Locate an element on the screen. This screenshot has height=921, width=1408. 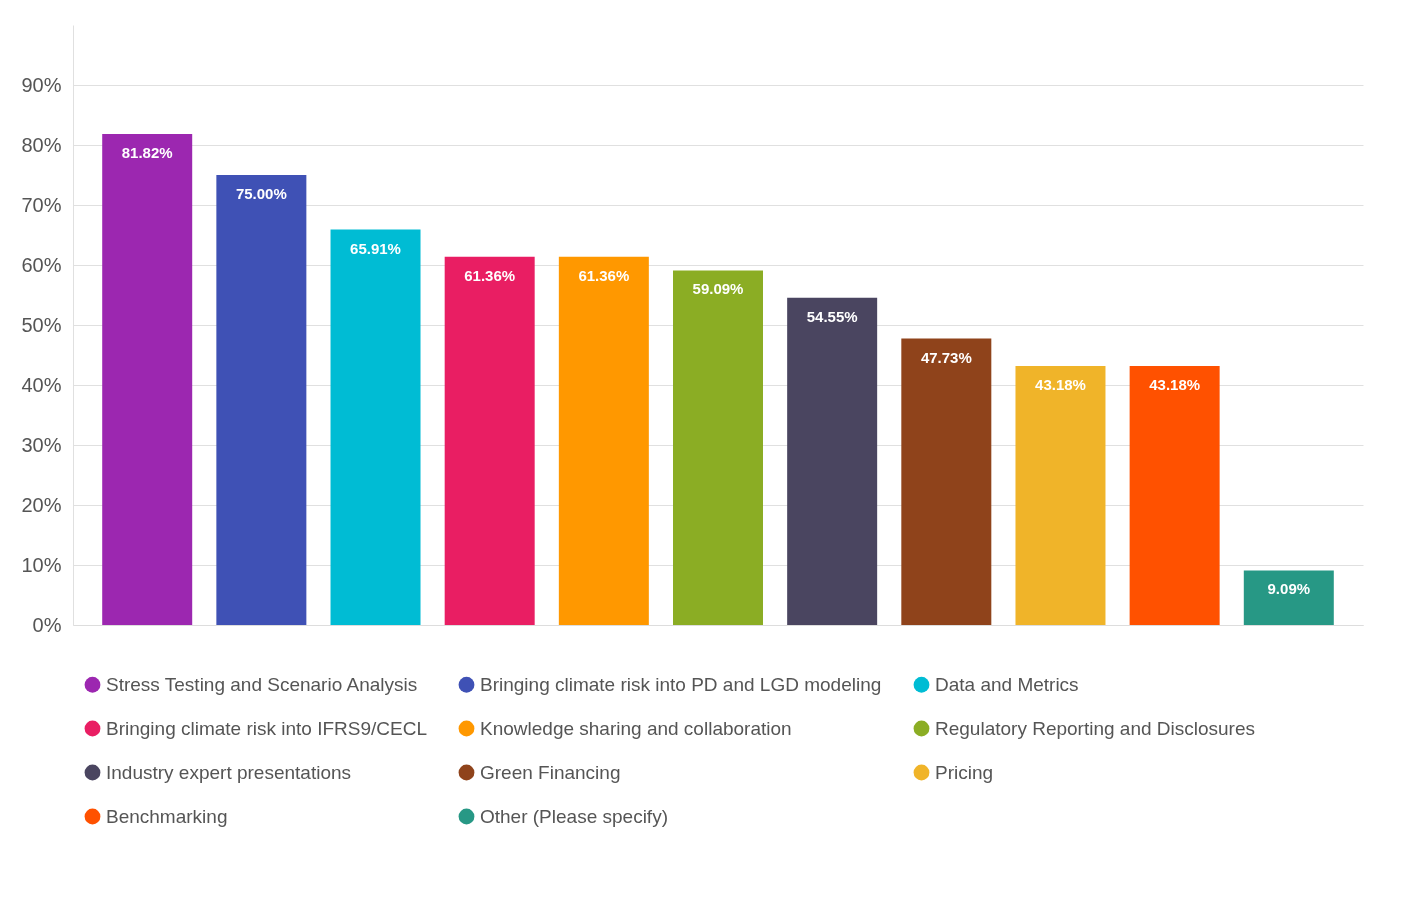
legend-label: Knowledge sharing and collaboration is located at coordinates (636, 728).